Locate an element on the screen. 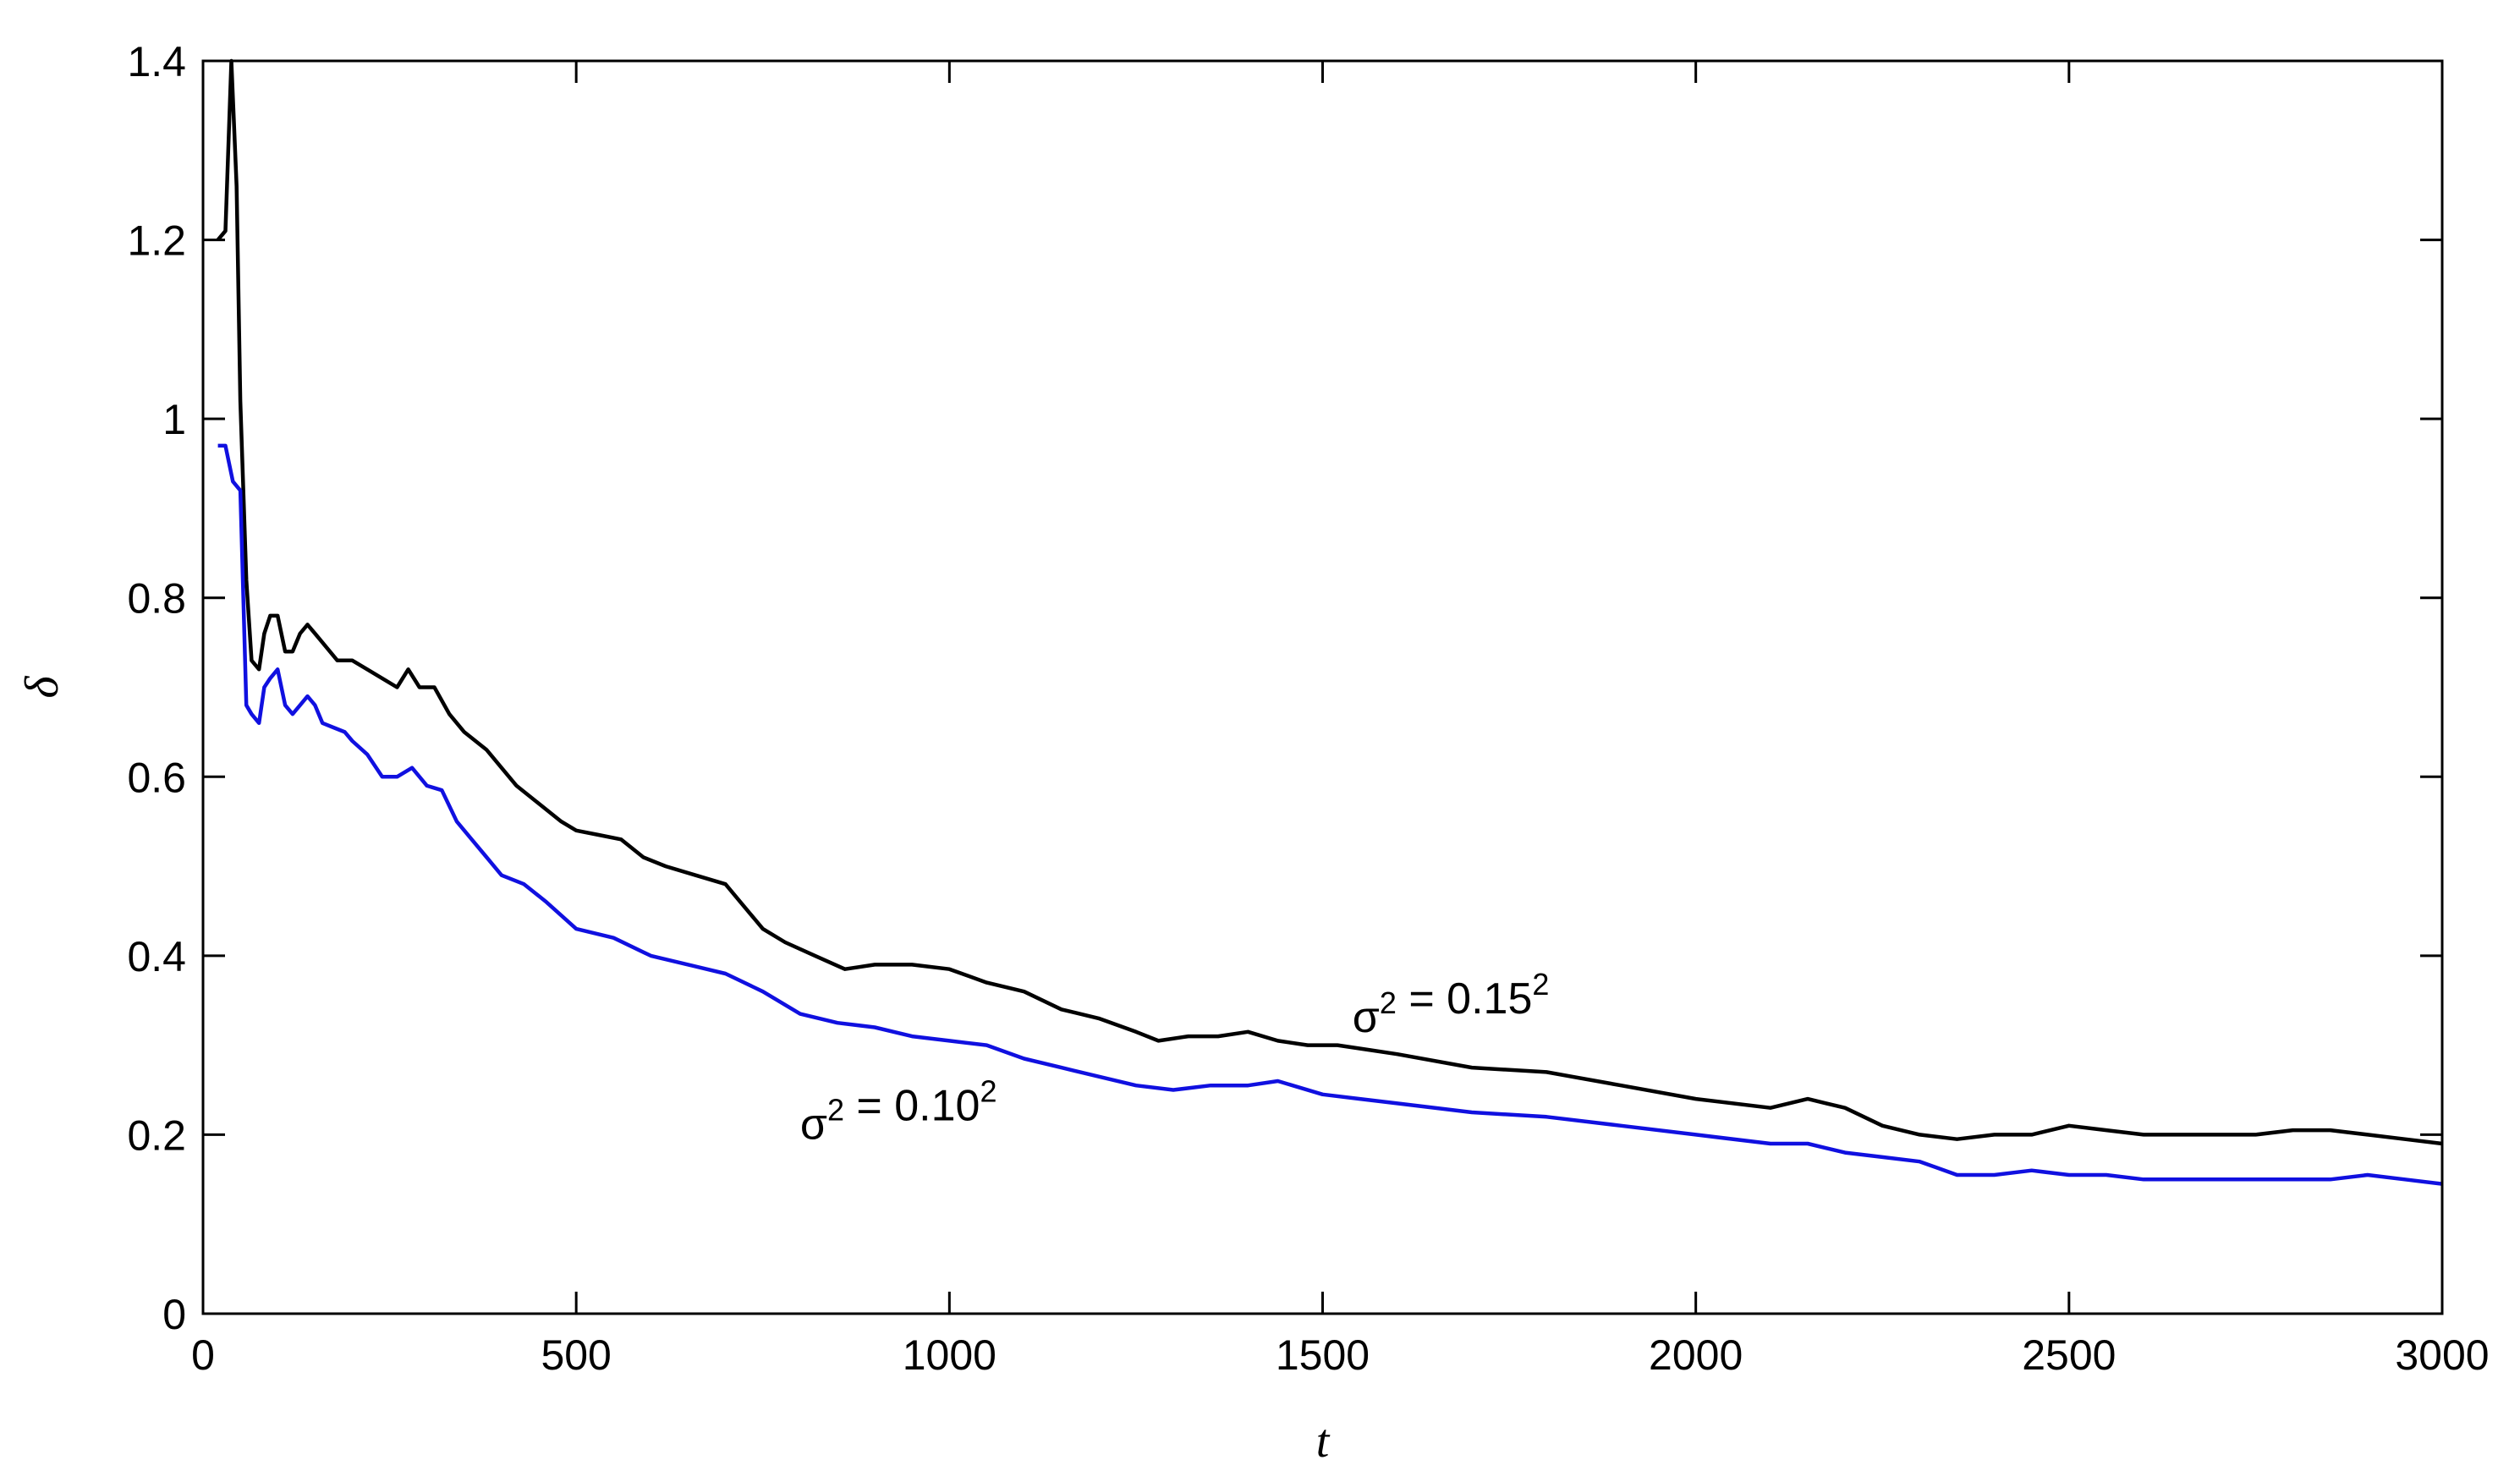 The image size is (2520, 1482). x-axis-label: t is located at coordinates (1323, 1442).